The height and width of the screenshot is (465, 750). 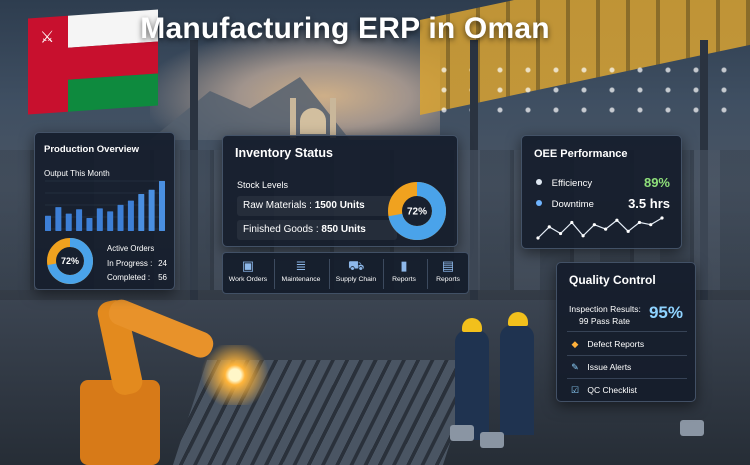 I want to click on oee-trend-line, so click(x=600, y=228).